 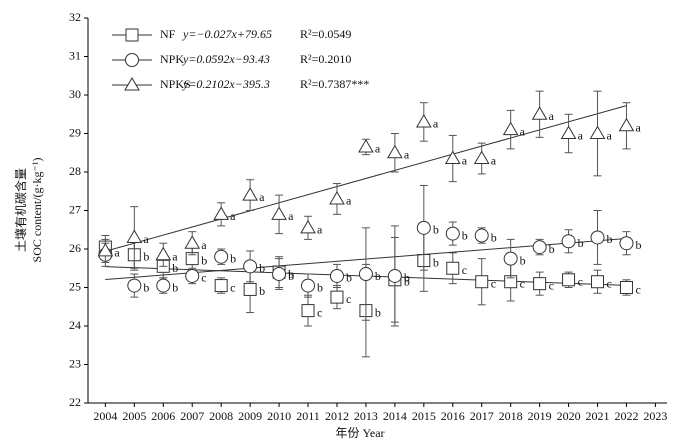 I want to click on x-tick-label: 2005, so click(x=134, y=416).